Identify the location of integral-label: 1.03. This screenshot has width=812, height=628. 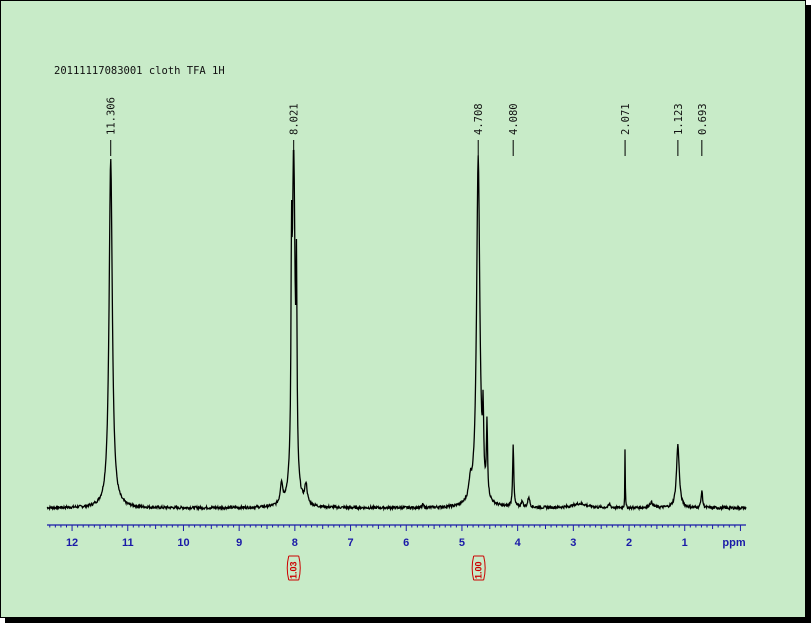
(294, 570).